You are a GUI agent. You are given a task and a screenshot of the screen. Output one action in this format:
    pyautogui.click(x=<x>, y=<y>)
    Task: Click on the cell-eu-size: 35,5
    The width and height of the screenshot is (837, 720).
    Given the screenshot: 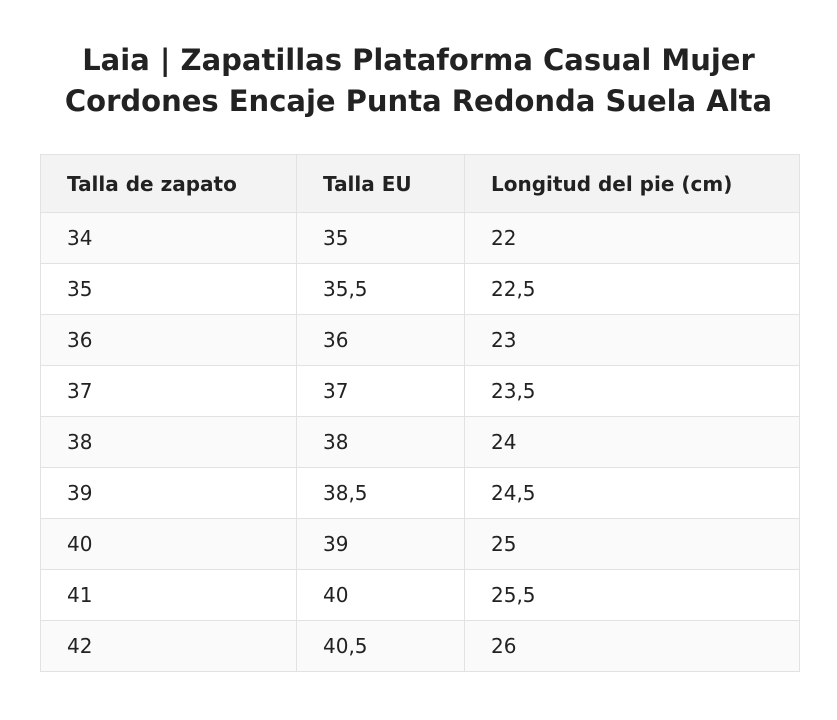 What is the action you would take?
    pyautogui.click(x=380, y=289)
    